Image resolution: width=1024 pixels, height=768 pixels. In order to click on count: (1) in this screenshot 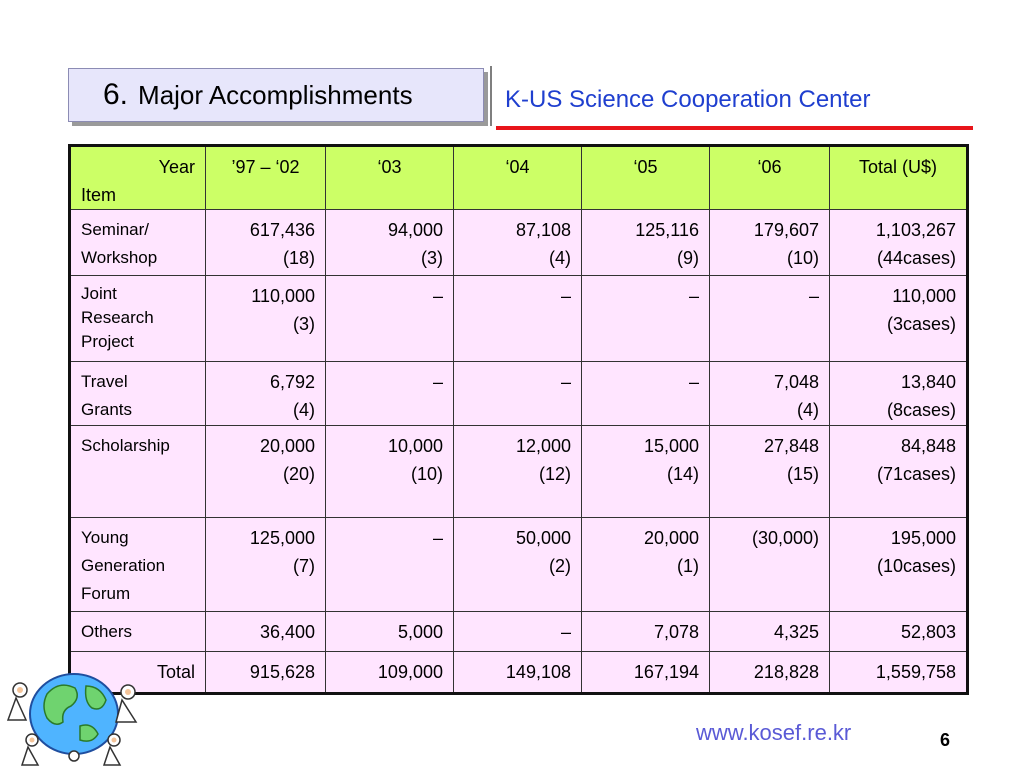, I will do `click(688, 566)`.